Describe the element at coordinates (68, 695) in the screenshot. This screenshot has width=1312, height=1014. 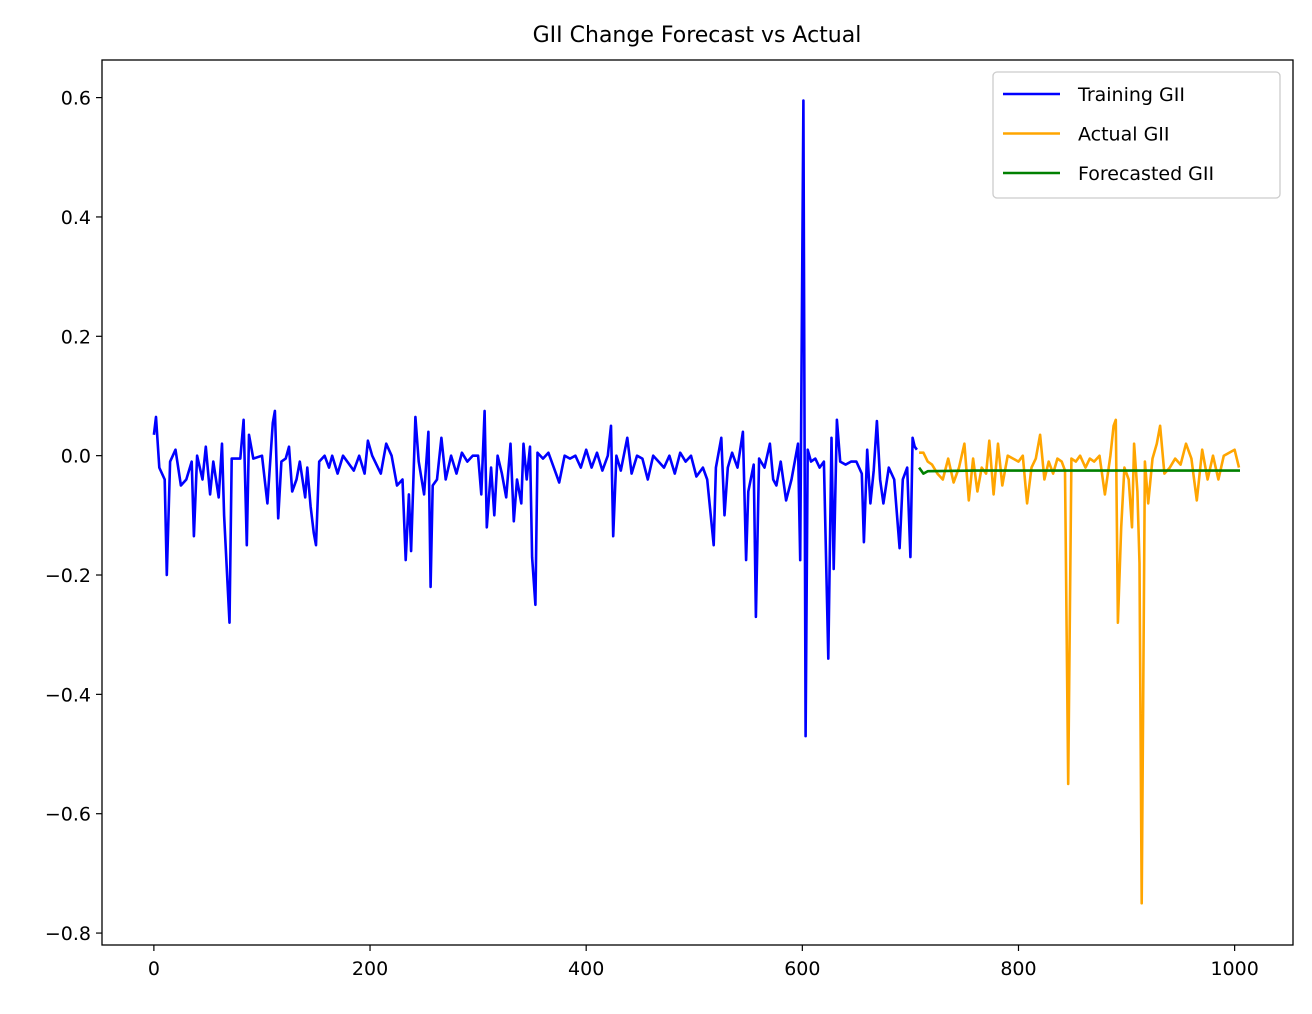
I see `y-tick-label: −0.4` at that location.